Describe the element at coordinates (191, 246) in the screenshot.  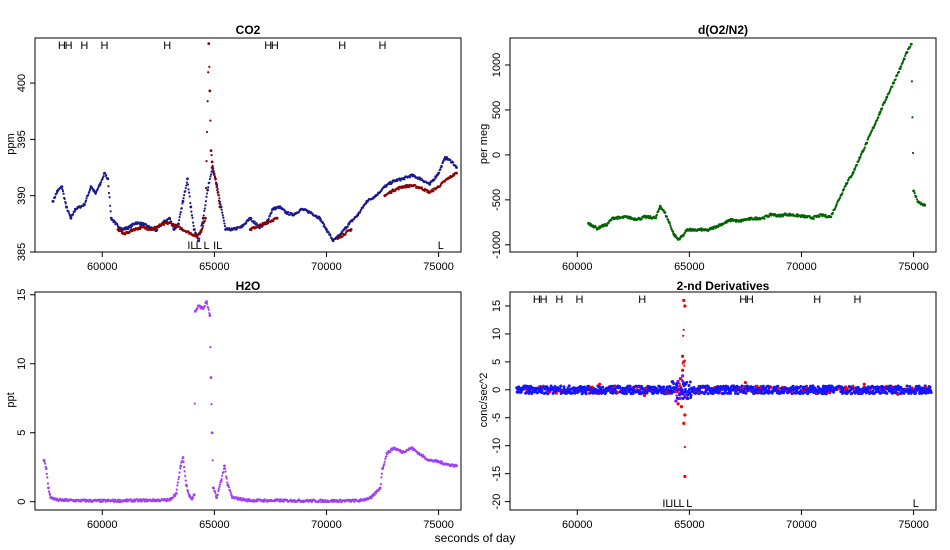
I see `co2-low-marker: IL` at that location.